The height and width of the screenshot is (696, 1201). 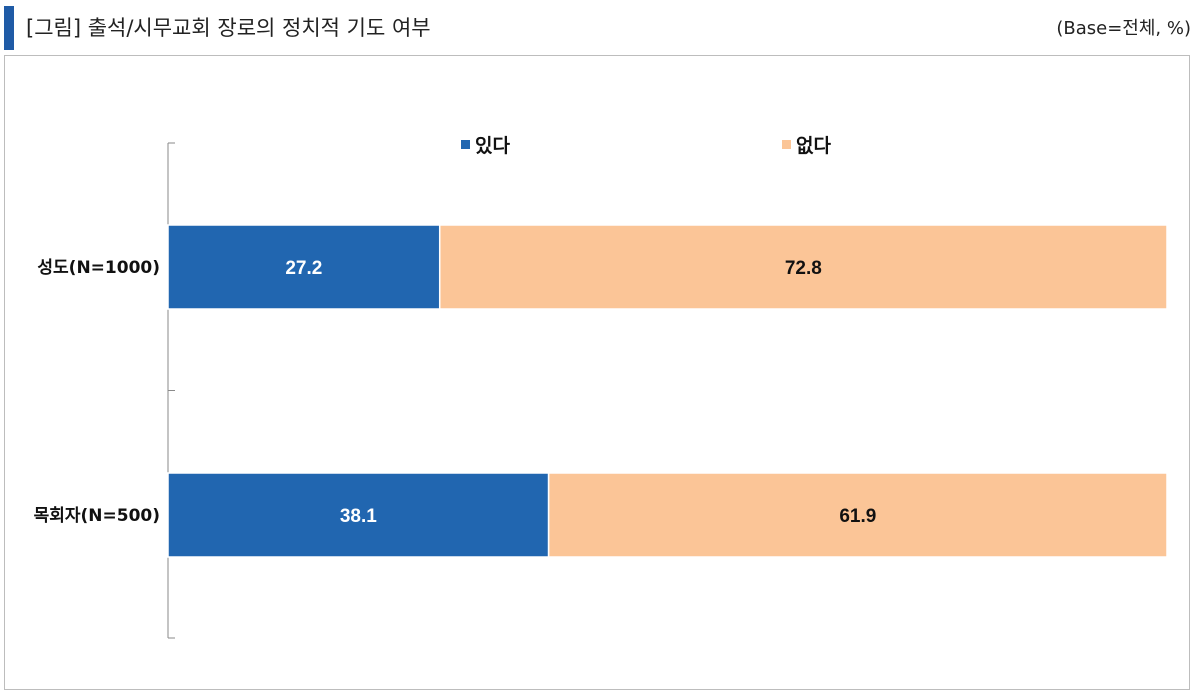 What do you see at coordinates (9, 28) in the screenshot?
I see `title-accent-bar` at bounding box center [9, 28].